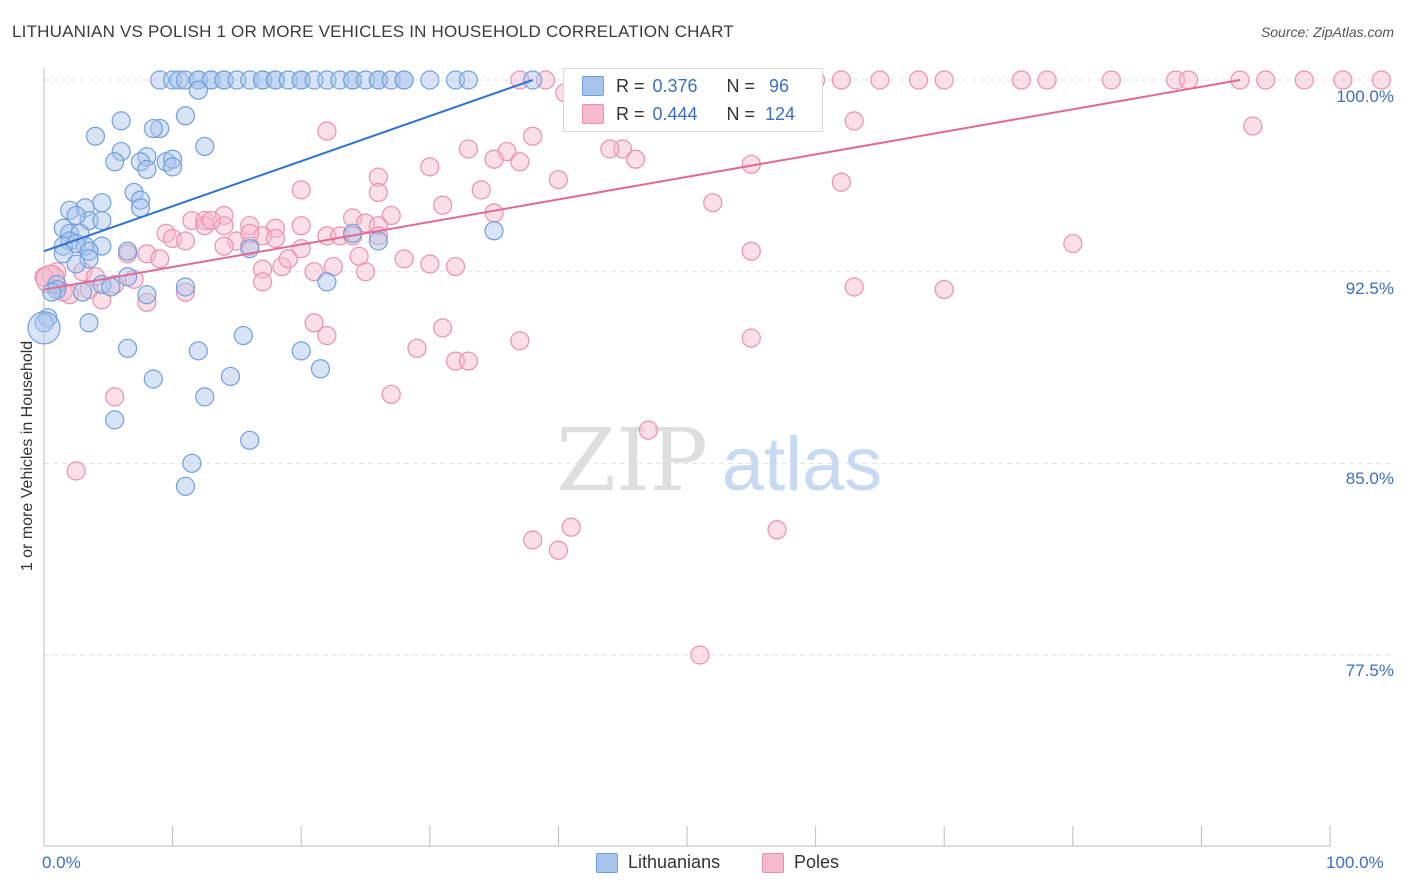 The height and width of the screenshot is (892, 1406). I want to click on legend-r-value: 0.444, so click(675, 113).